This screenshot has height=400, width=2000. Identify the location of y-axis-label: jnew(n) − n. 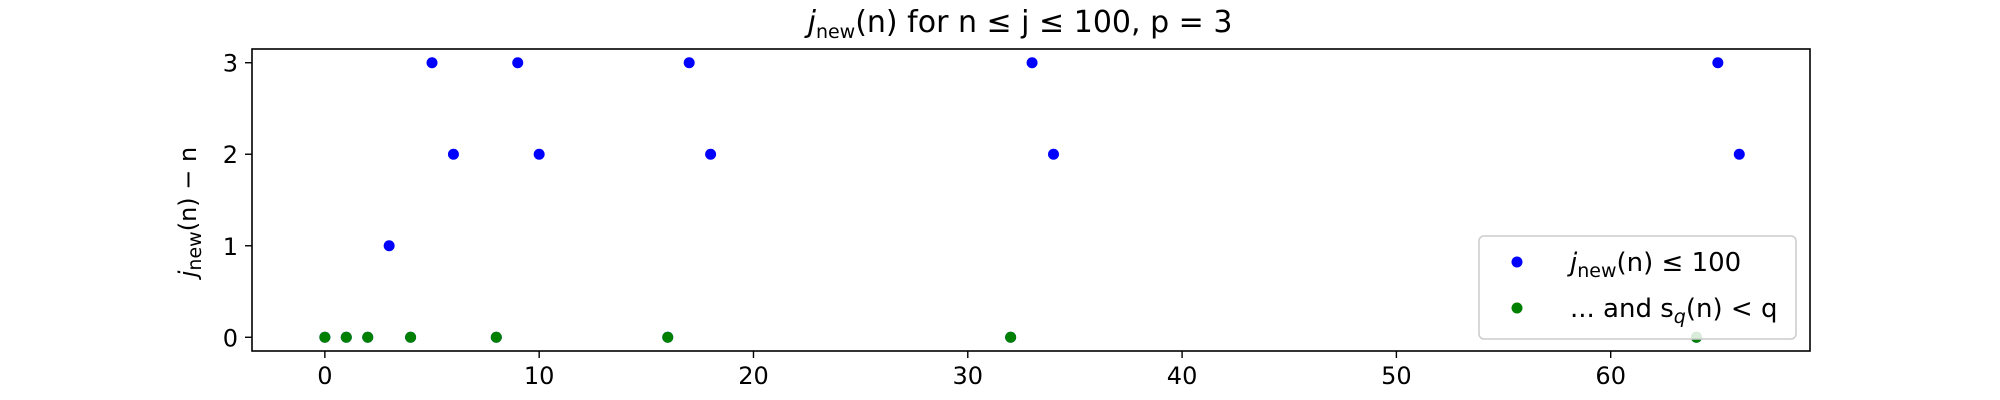
(190, 213).